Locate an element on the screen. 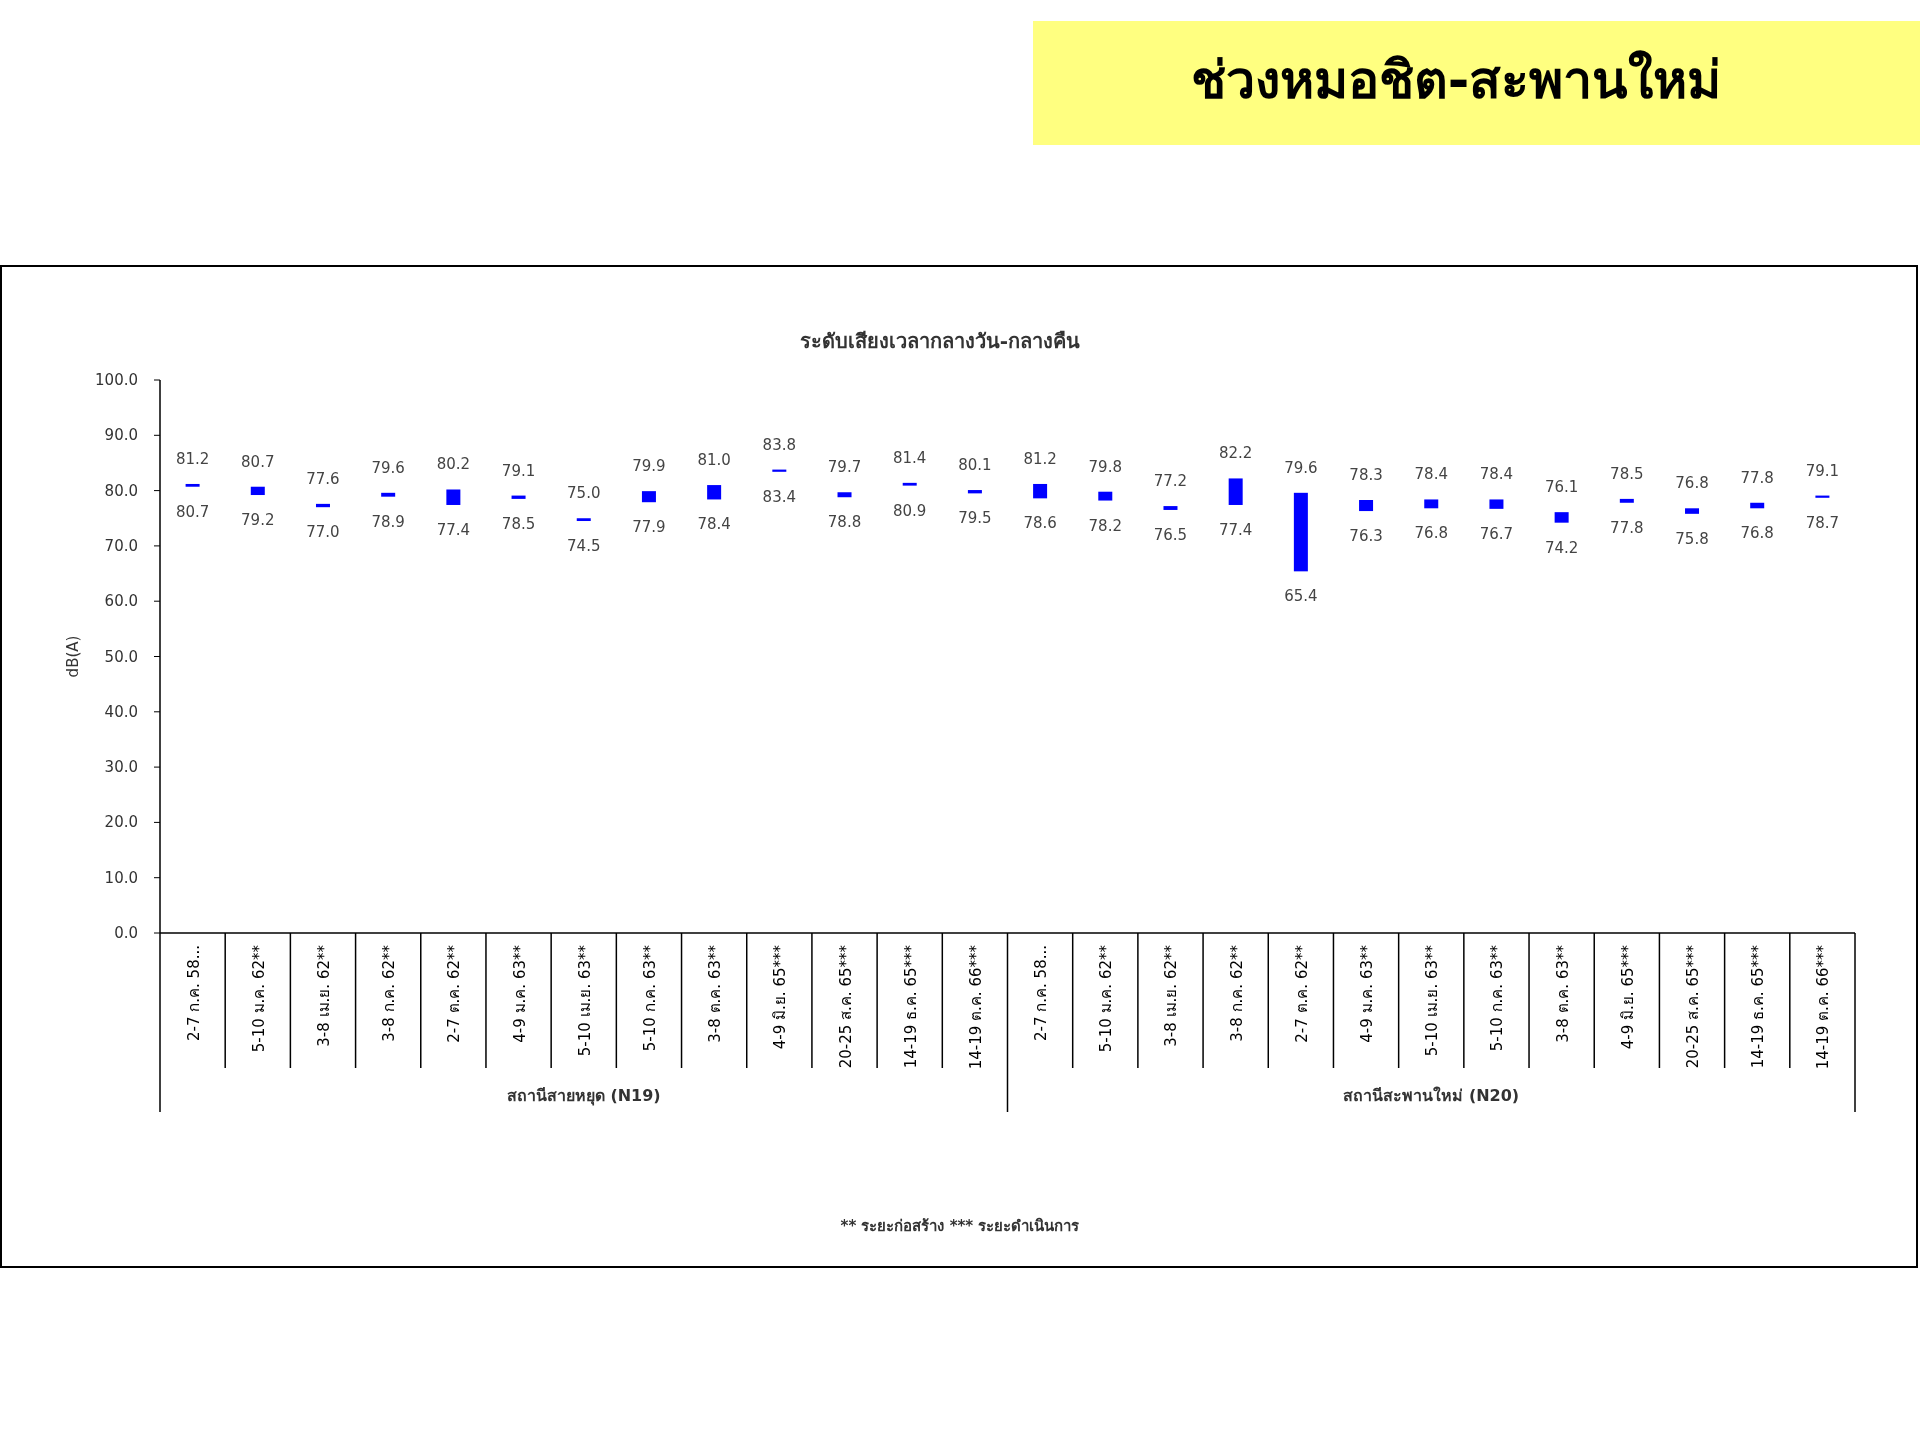  text: 65.4 is located at coordinates (1301, 596).